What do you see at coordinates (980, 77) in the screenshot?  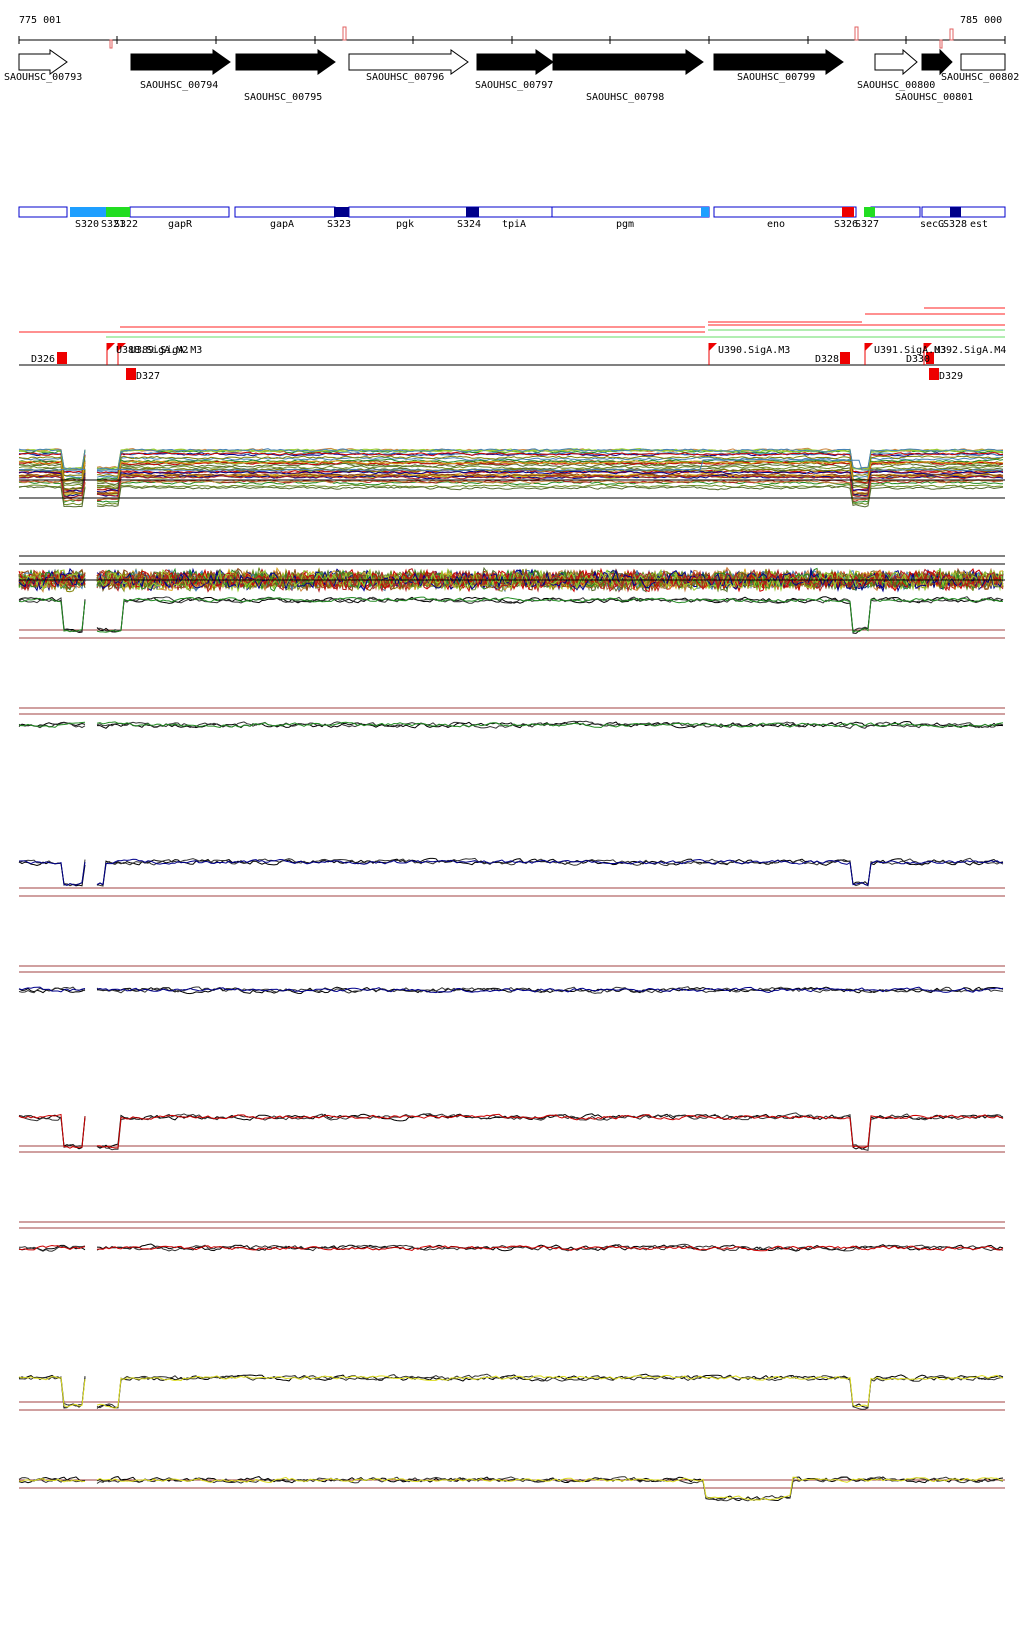 I see `gene-label: SAOUHSC_00802` at bounding box center [980, 77].